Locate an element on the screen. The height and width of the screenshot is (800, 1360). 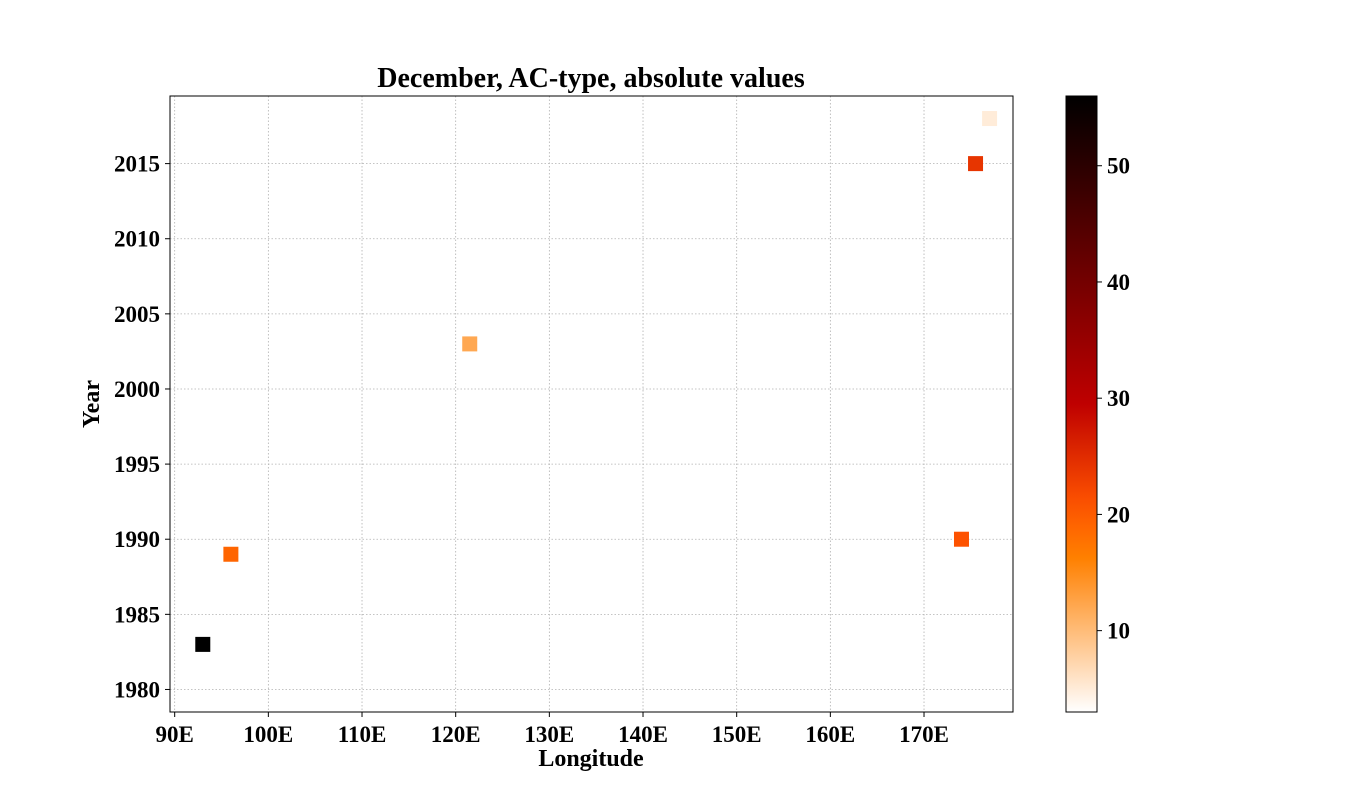
y-tick-label: 2015 is located at coordinates (137, 164).